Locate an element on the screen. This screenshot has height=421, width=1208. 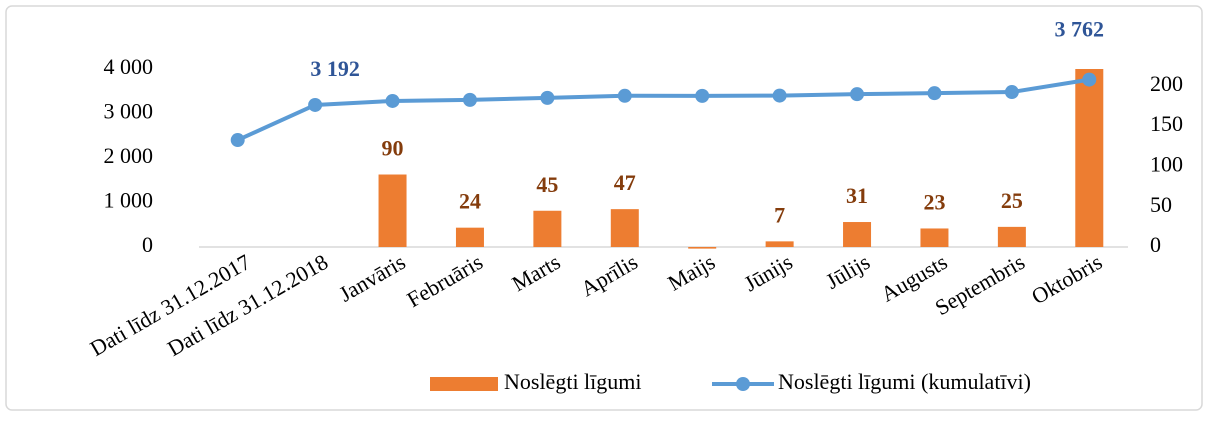
y2-tick-label: 100 is located at coordinates (1166, 164).